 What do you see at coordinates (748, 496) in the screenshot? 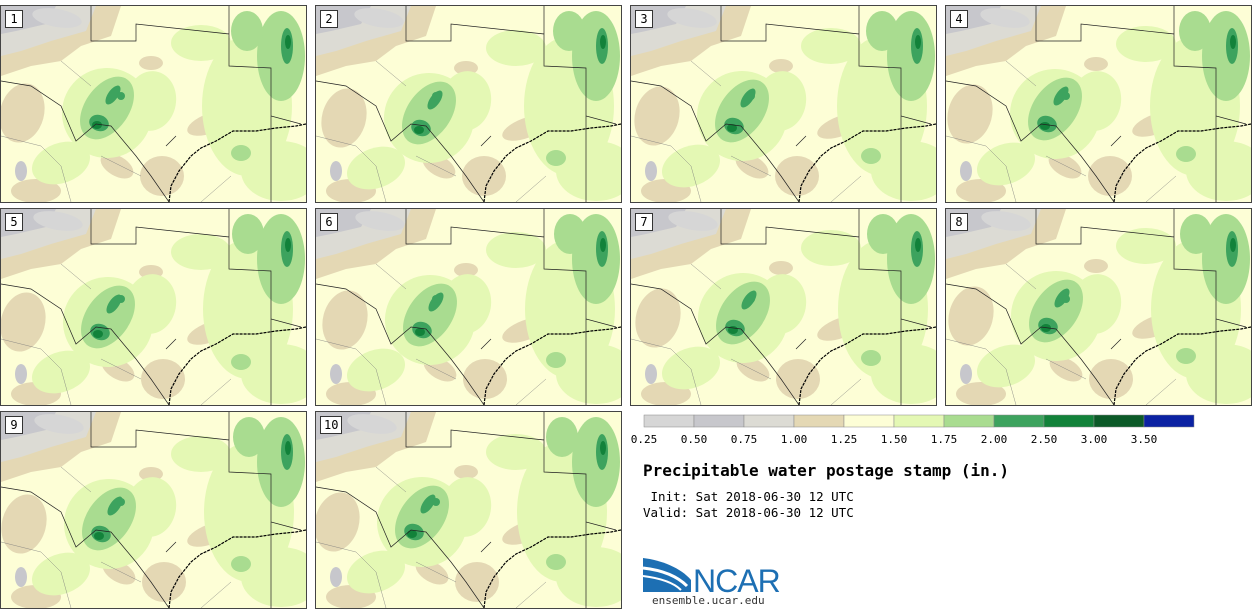
I see `init-time: Init: Sat 2018-06-30 12 UTC` at bounding box center [748, 496].